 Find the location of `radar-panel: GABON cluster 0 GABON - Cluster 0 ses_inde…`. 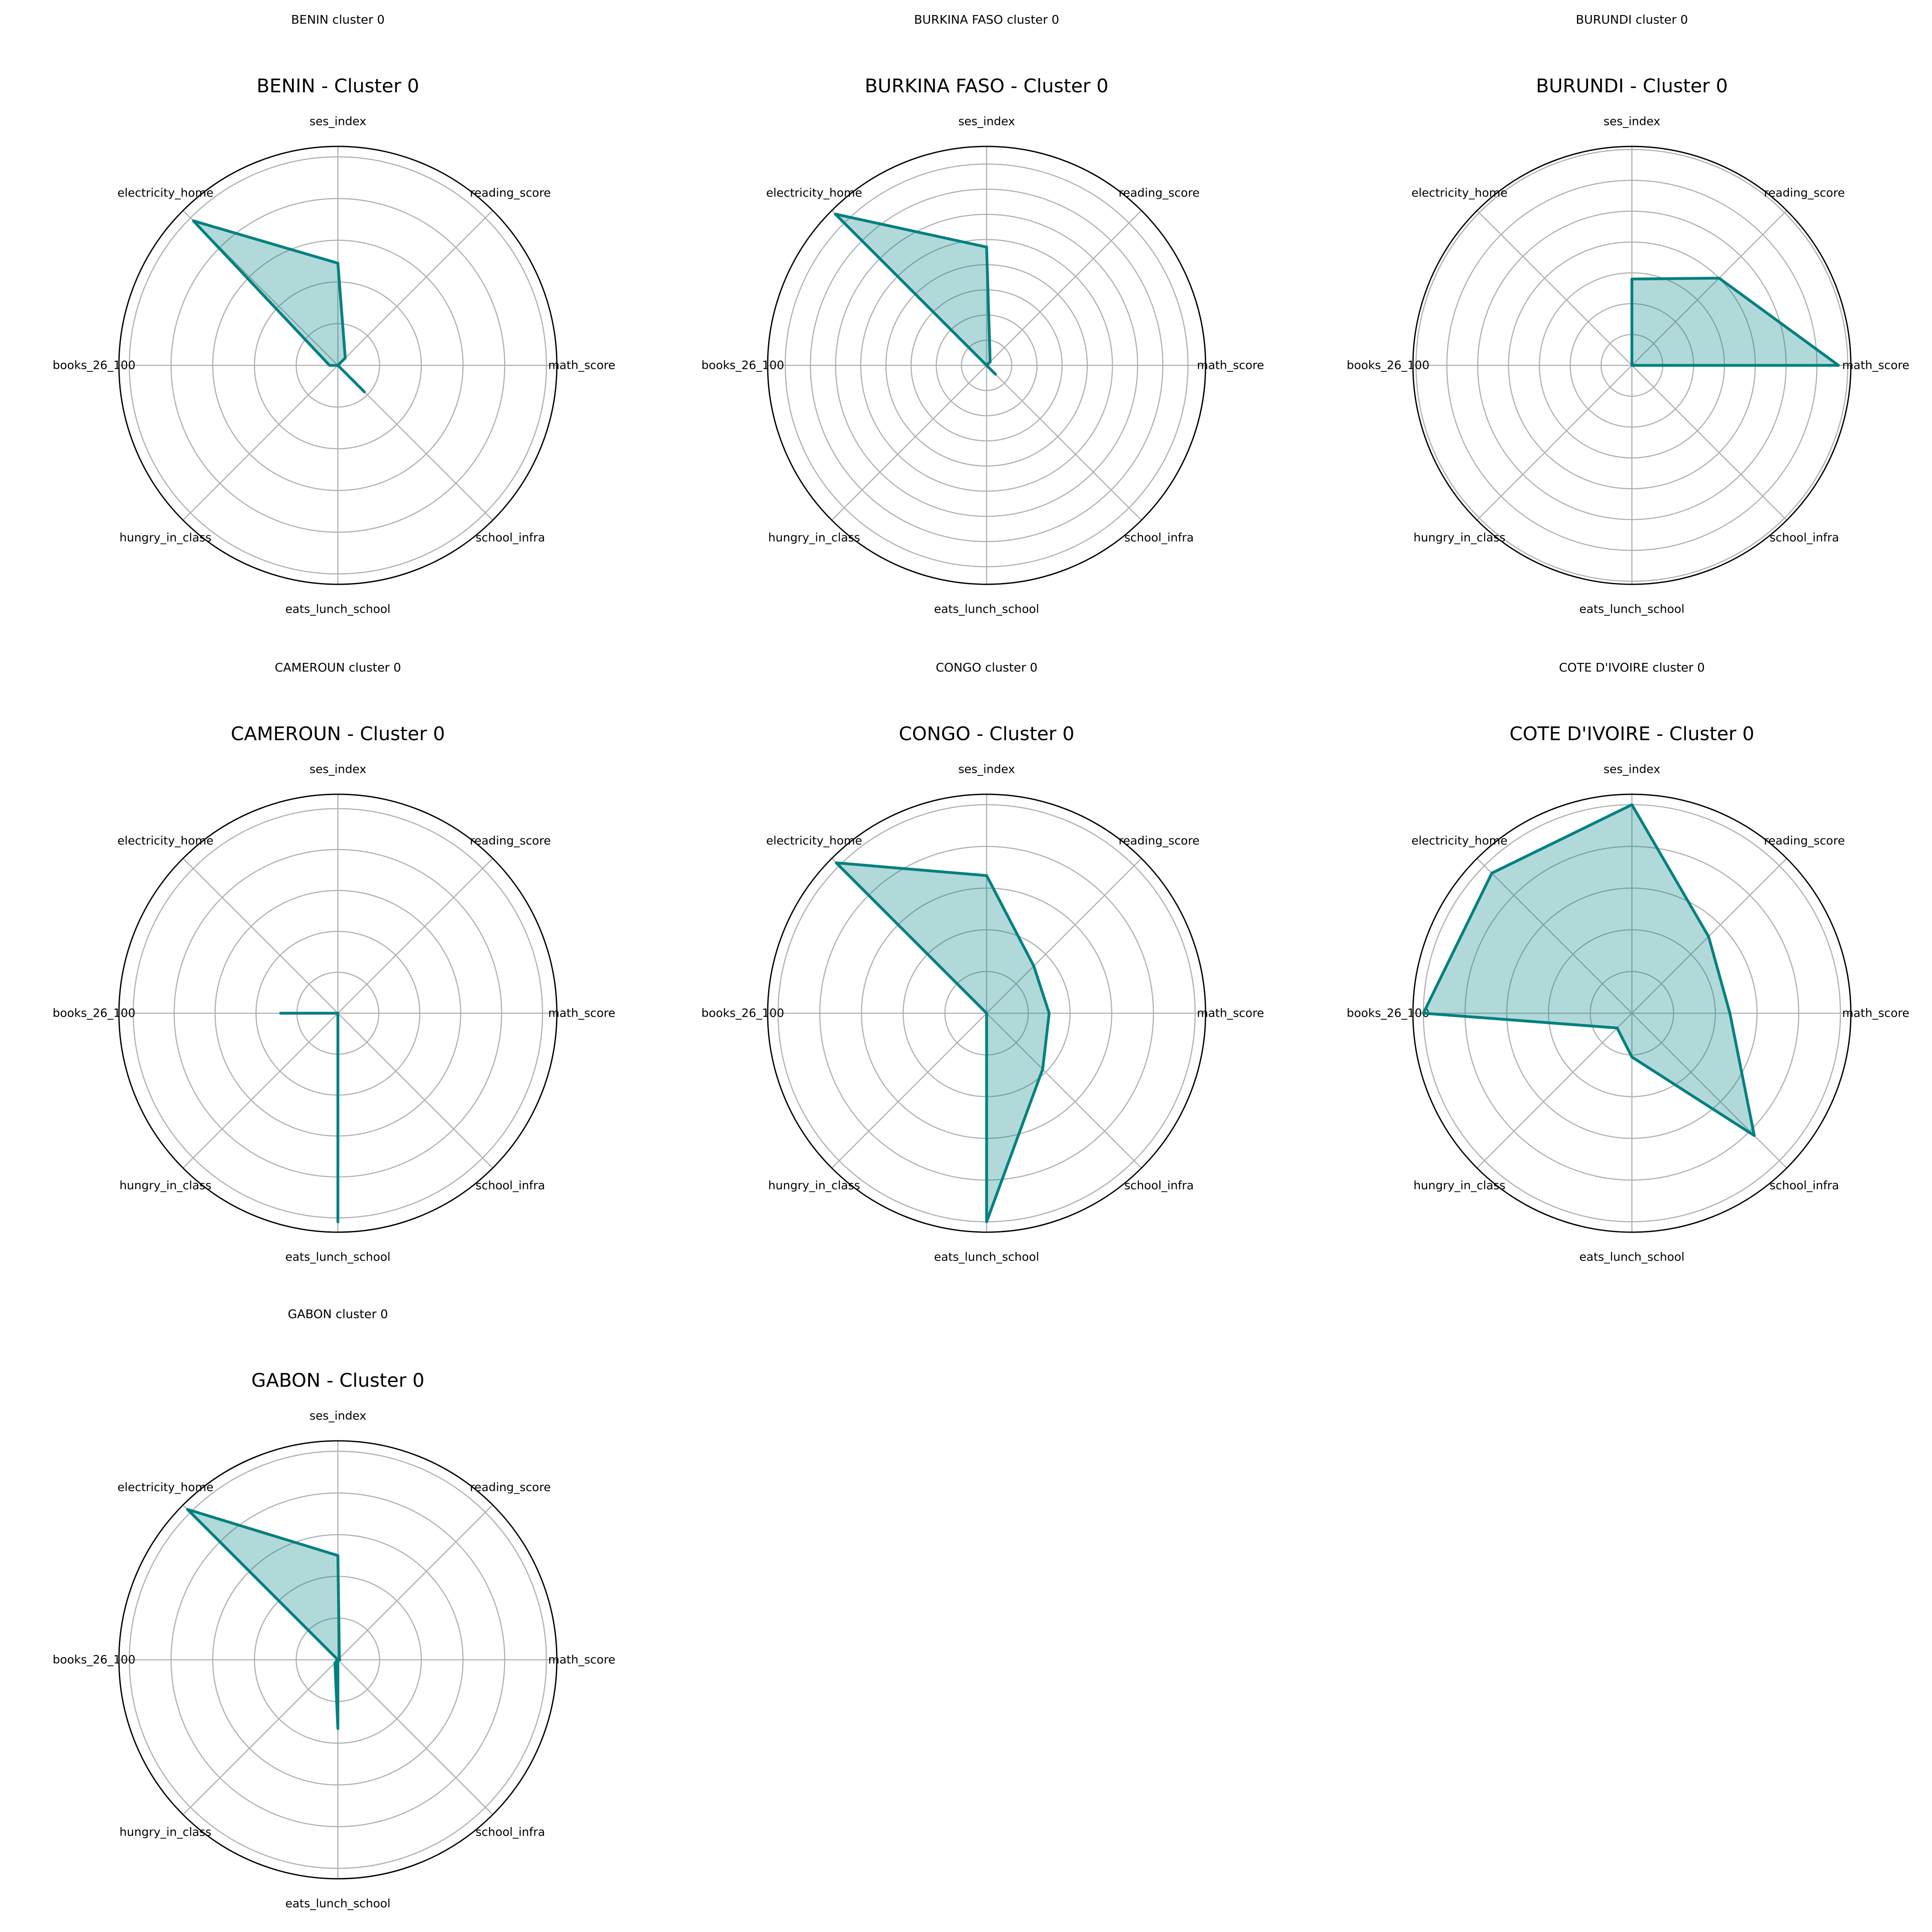

radar-panel: GABON cluster 0 GABON - Cluster 0 ses_inde… is located at coordinates (334, 1609).